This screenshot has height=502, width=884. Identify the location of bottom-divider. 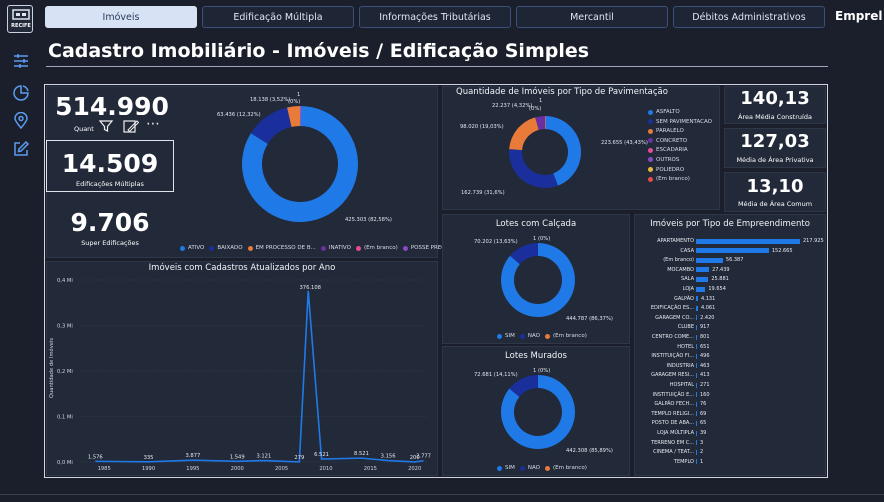
(442, 498).